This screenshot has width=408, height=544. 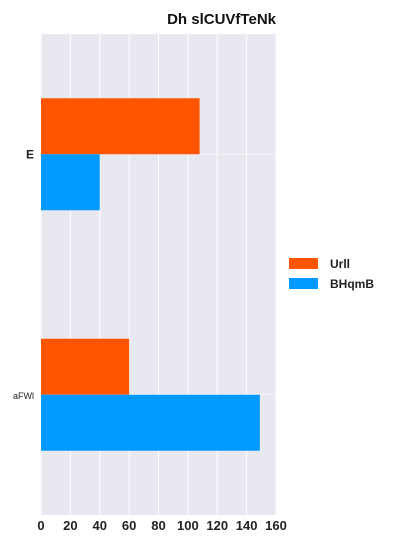 What do you see at coordinates (352, 284) in the screenshot?
I see `legend-label: BHqmB` at bounding box center [352, 284].